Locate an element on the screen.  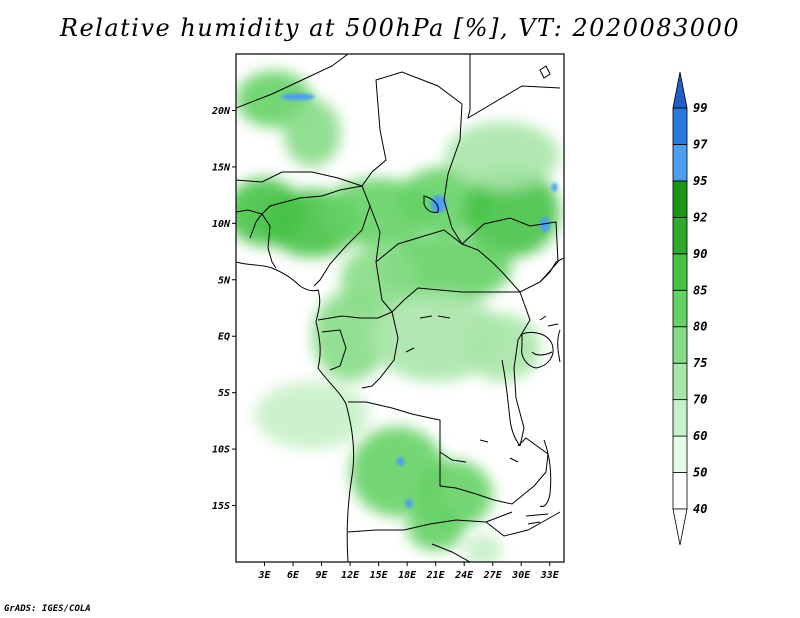
border-benin is located at coordinates (272, 258).